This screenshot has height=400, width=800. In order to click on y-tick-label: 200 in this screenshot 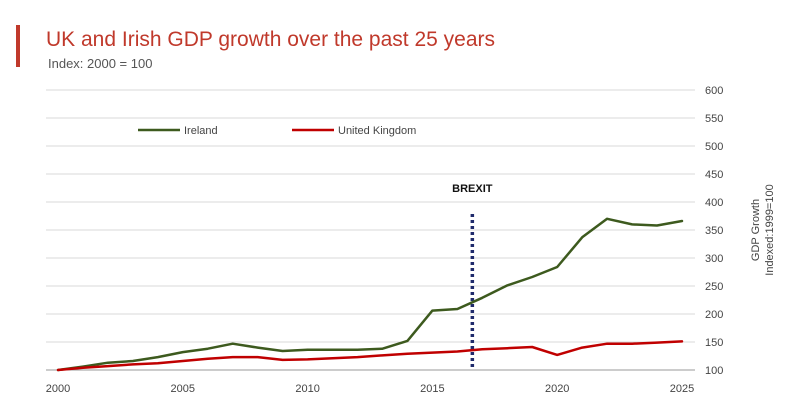, I will do `click(714, 315)`.